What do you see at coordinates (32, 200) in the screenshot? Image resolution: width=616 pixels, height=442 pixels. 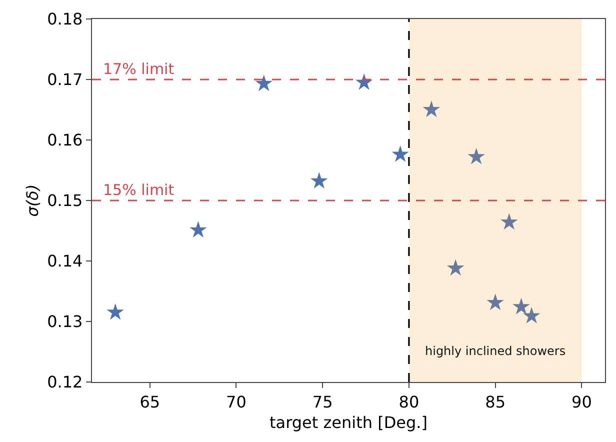 I see `y-axis-title: σ(δ)` at bounding box center [32, 200].